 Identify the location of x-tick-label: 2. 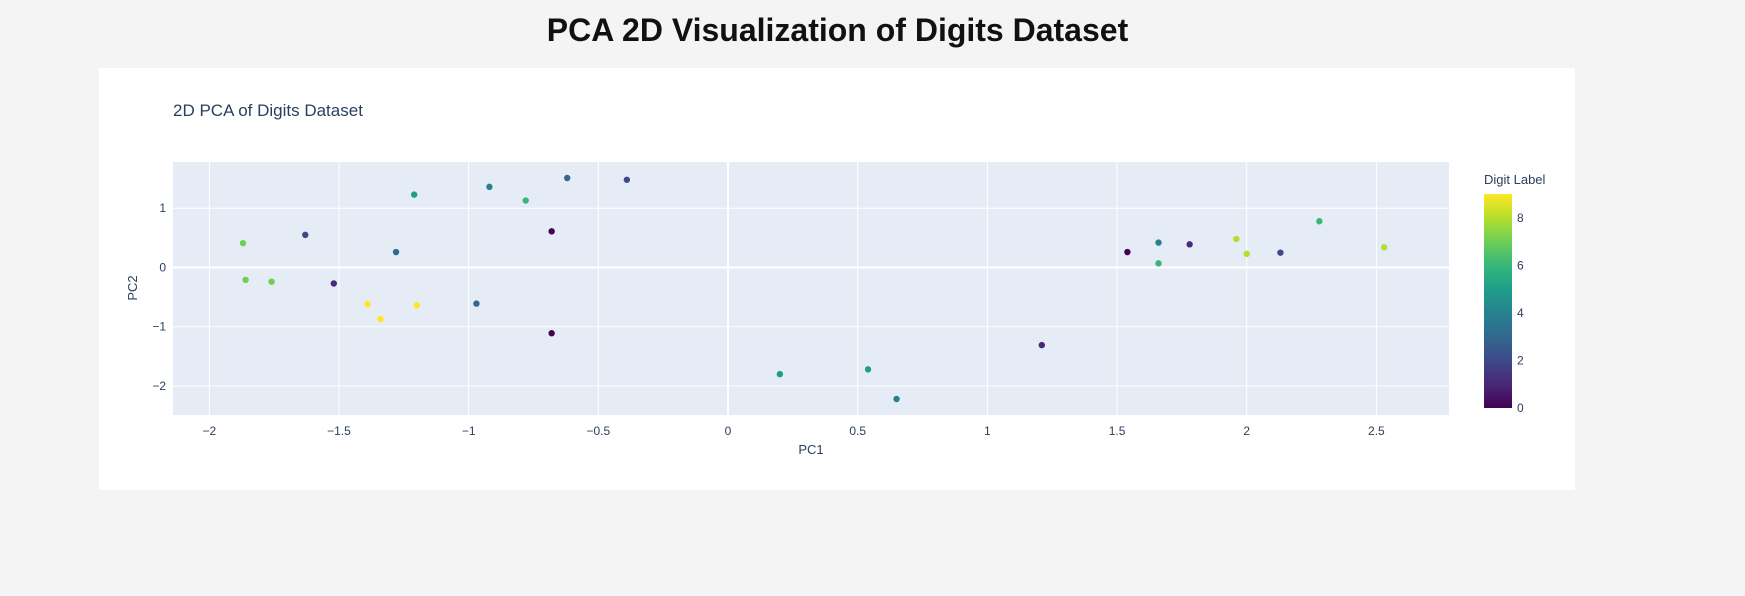
(1246, 431).